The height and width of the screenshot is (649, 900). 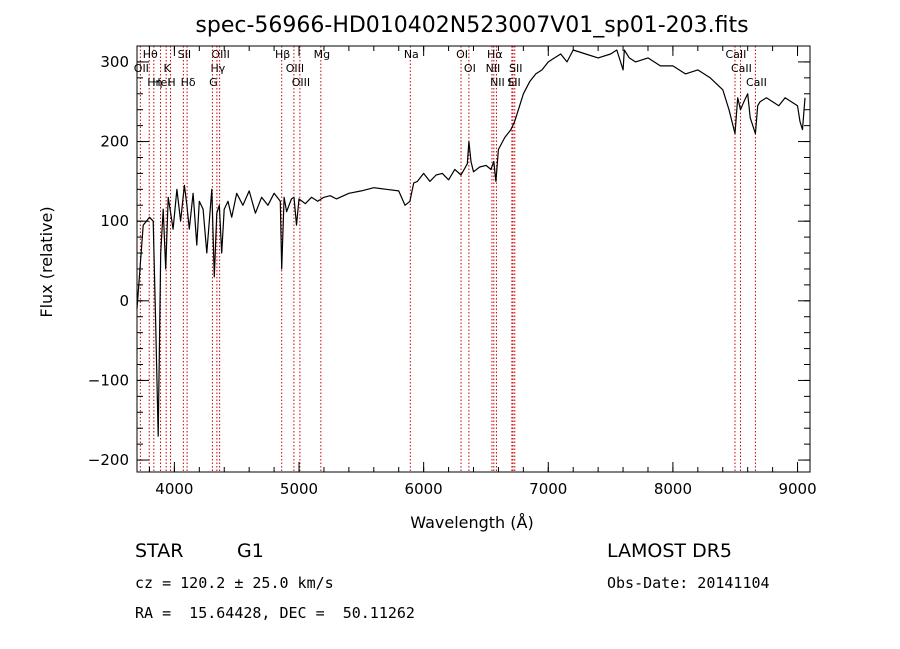 I want to click on spectral-line-label: Hβ, so click(x=282, y=54).